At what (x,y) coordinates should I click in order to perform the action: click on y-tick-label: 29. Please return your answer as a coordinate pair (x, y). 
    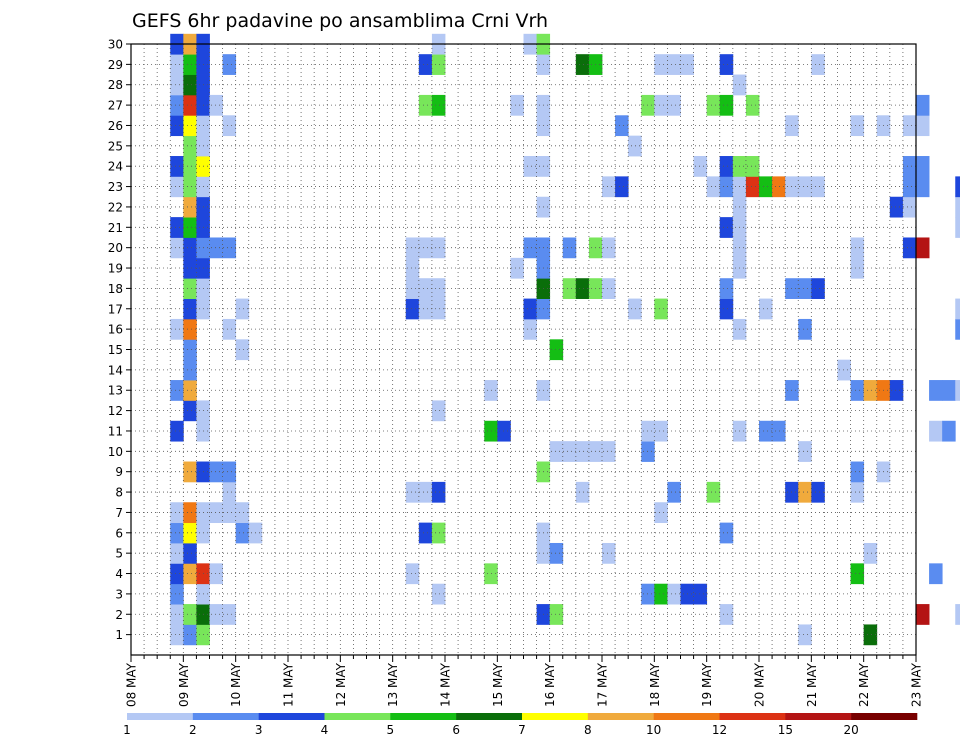
    Looking at the image, I should click on (115, 65).